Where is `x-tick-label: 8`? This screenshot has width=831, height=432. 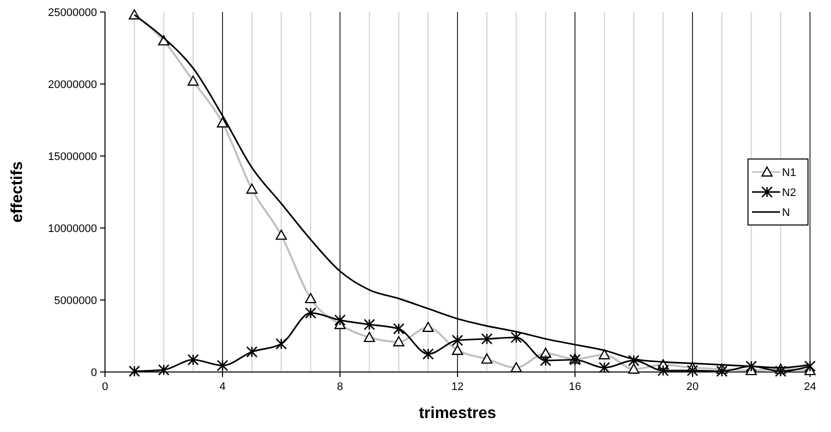
x-tick-label: 8 is located at coordinates (340, 387).